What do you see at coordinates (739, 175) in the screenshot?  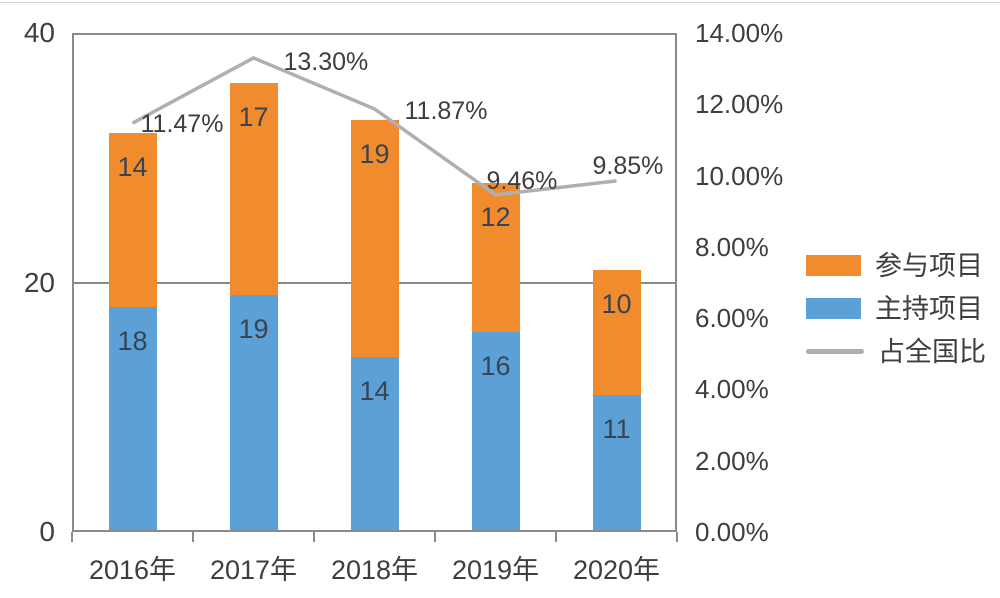 I see `y-axis-right-tick-label: 10.00%` at bounding box center [739, 175].